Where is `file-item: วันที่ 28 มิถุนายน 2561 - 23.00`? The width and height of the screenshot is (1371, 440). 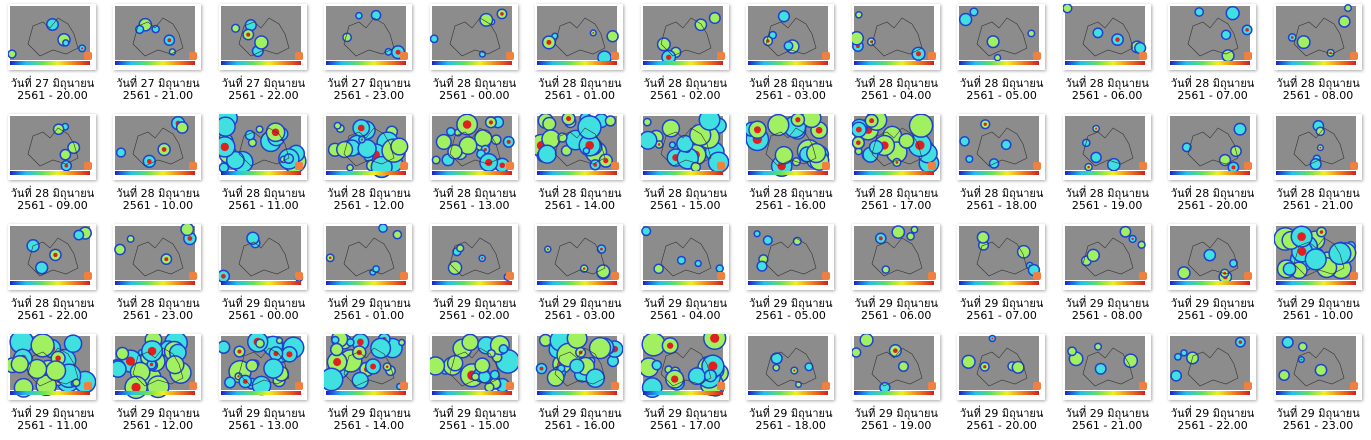 file-item: วันที่ 28 มิถุนายน 2561 - 23.00 is located at coordinates (157, 275).